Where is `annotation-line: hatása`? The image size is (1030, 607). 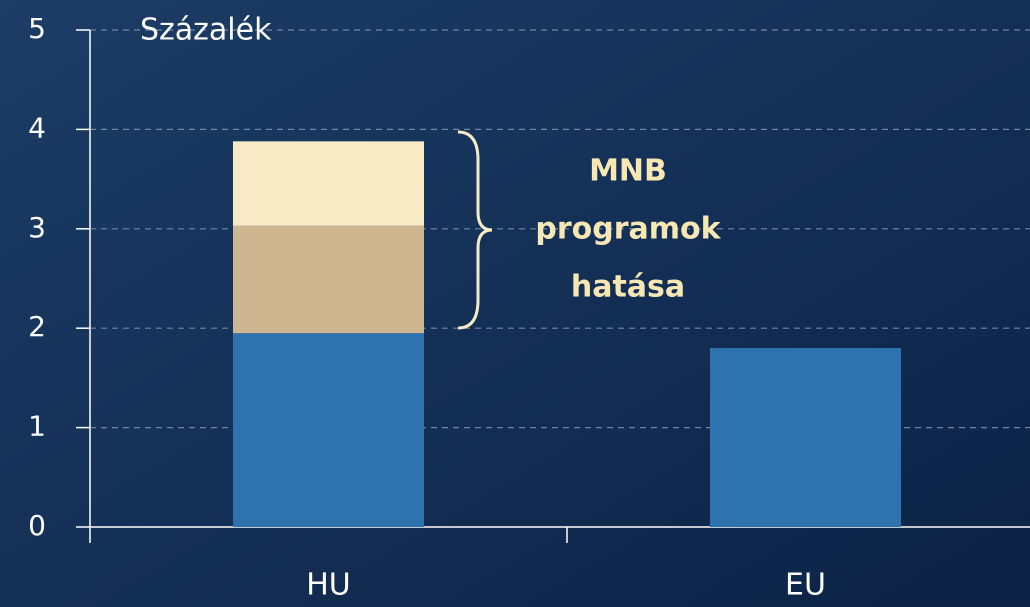 annotation-line: hatása is located at coordinates (628, 287).